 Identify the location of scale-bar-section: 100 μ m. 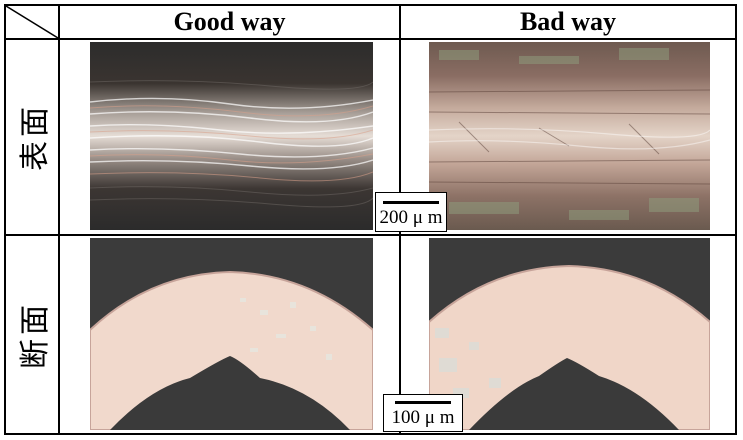
(423, 413).